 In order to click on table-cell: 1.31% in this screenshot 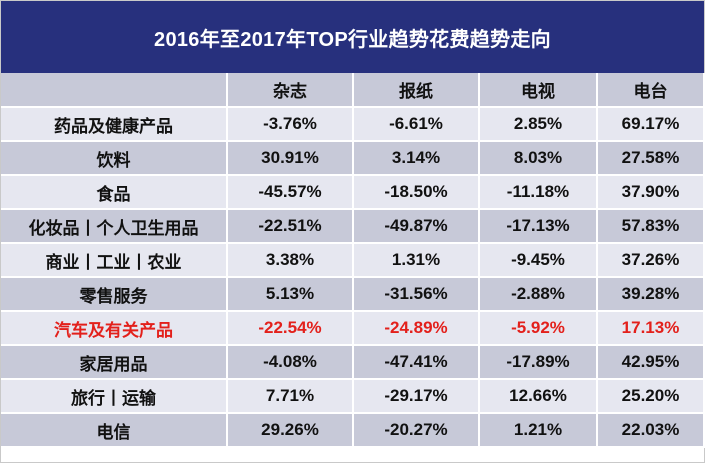, I will do `click(416, 260)`.